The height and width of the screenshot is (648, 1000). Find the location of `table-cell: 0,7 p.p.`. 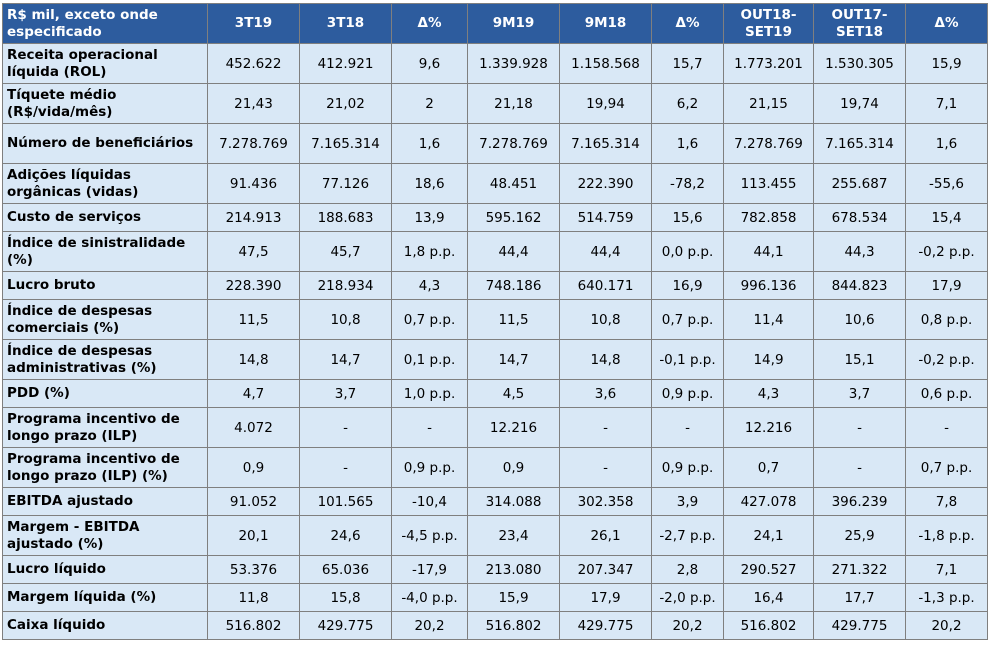

table-cell: 0,7 p.p. is located at coordinates (946, 467).